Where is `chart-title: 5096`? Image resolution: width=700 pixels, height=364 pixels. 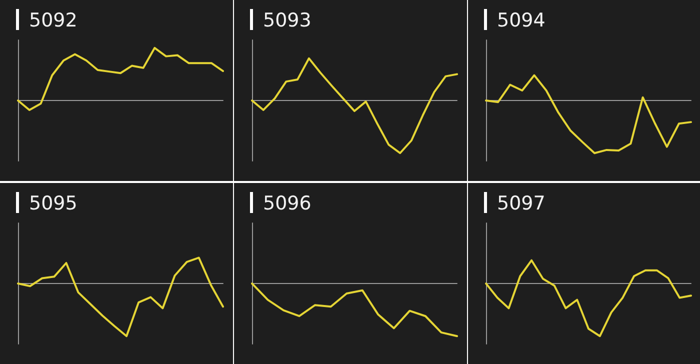
chart-title: 5096 is located at coordinates (287, 203).